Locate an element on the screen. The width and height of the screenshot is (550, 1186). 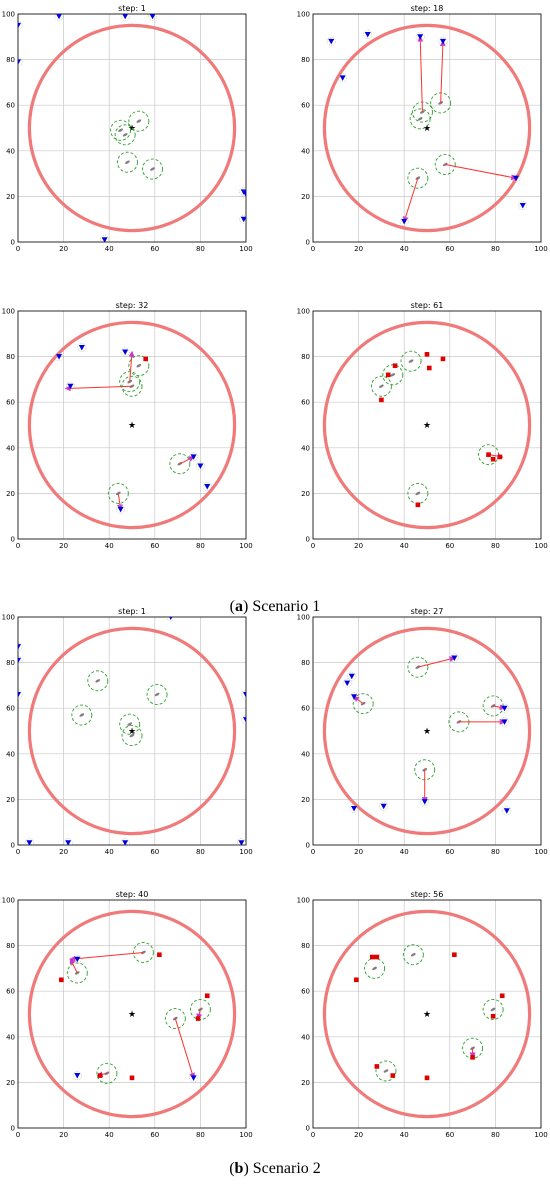
caption-b-text: ) Scenario 2 is located at coordinates (282, 1168).